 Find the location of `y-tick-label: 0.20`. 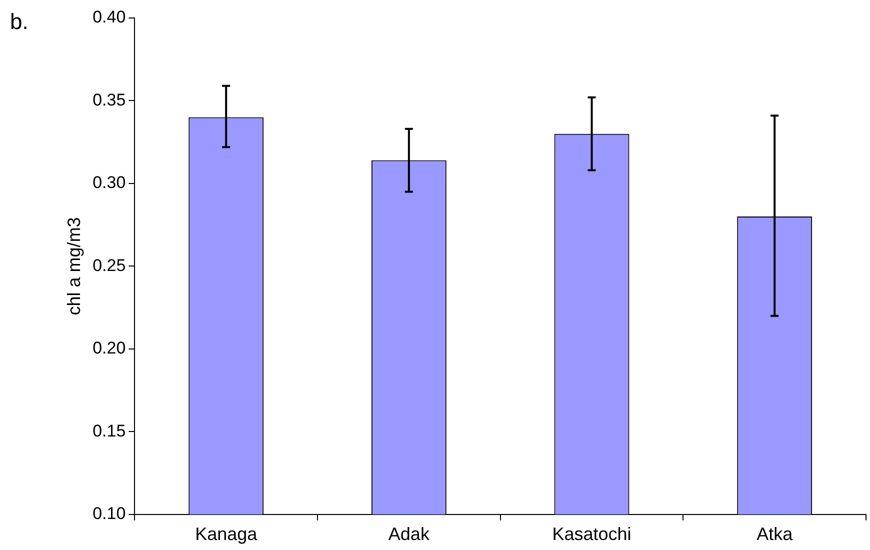

y-tick-label: 0.20 is located at coordinates (109, 348).